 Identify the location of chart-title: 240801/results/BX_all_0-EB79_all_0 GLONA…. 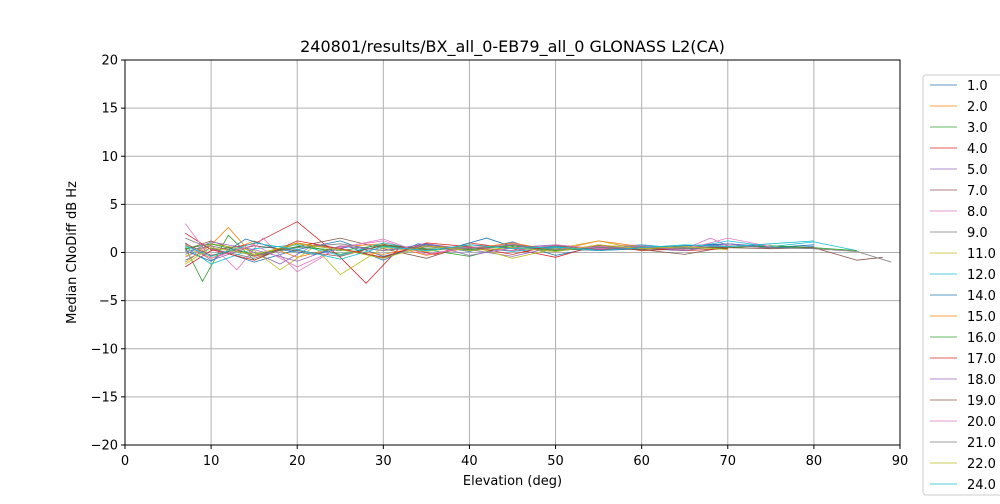
(512, 47).